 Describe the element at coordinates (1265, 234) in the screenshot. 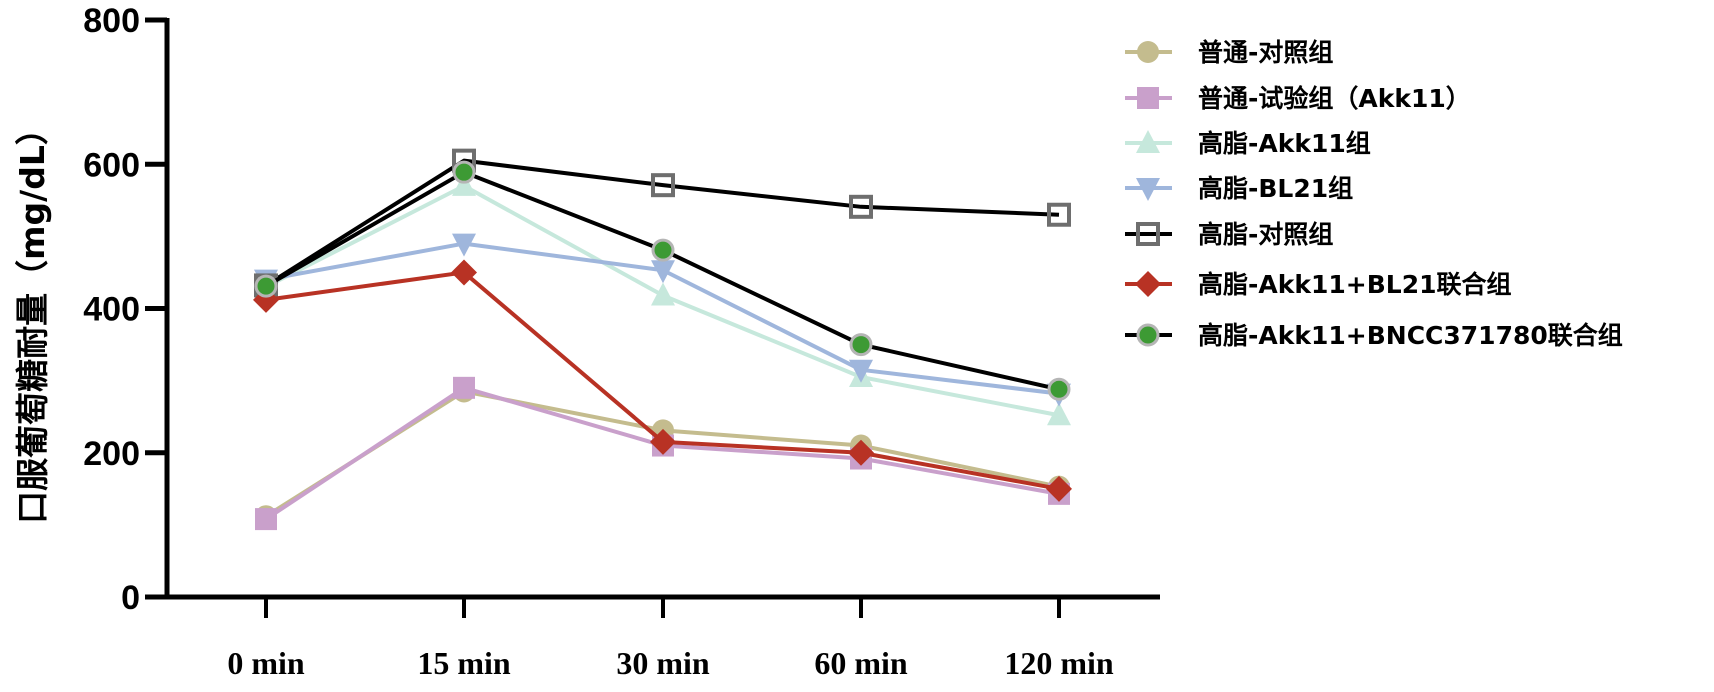

I see `legend-label: 高脂-对照组` at that location.